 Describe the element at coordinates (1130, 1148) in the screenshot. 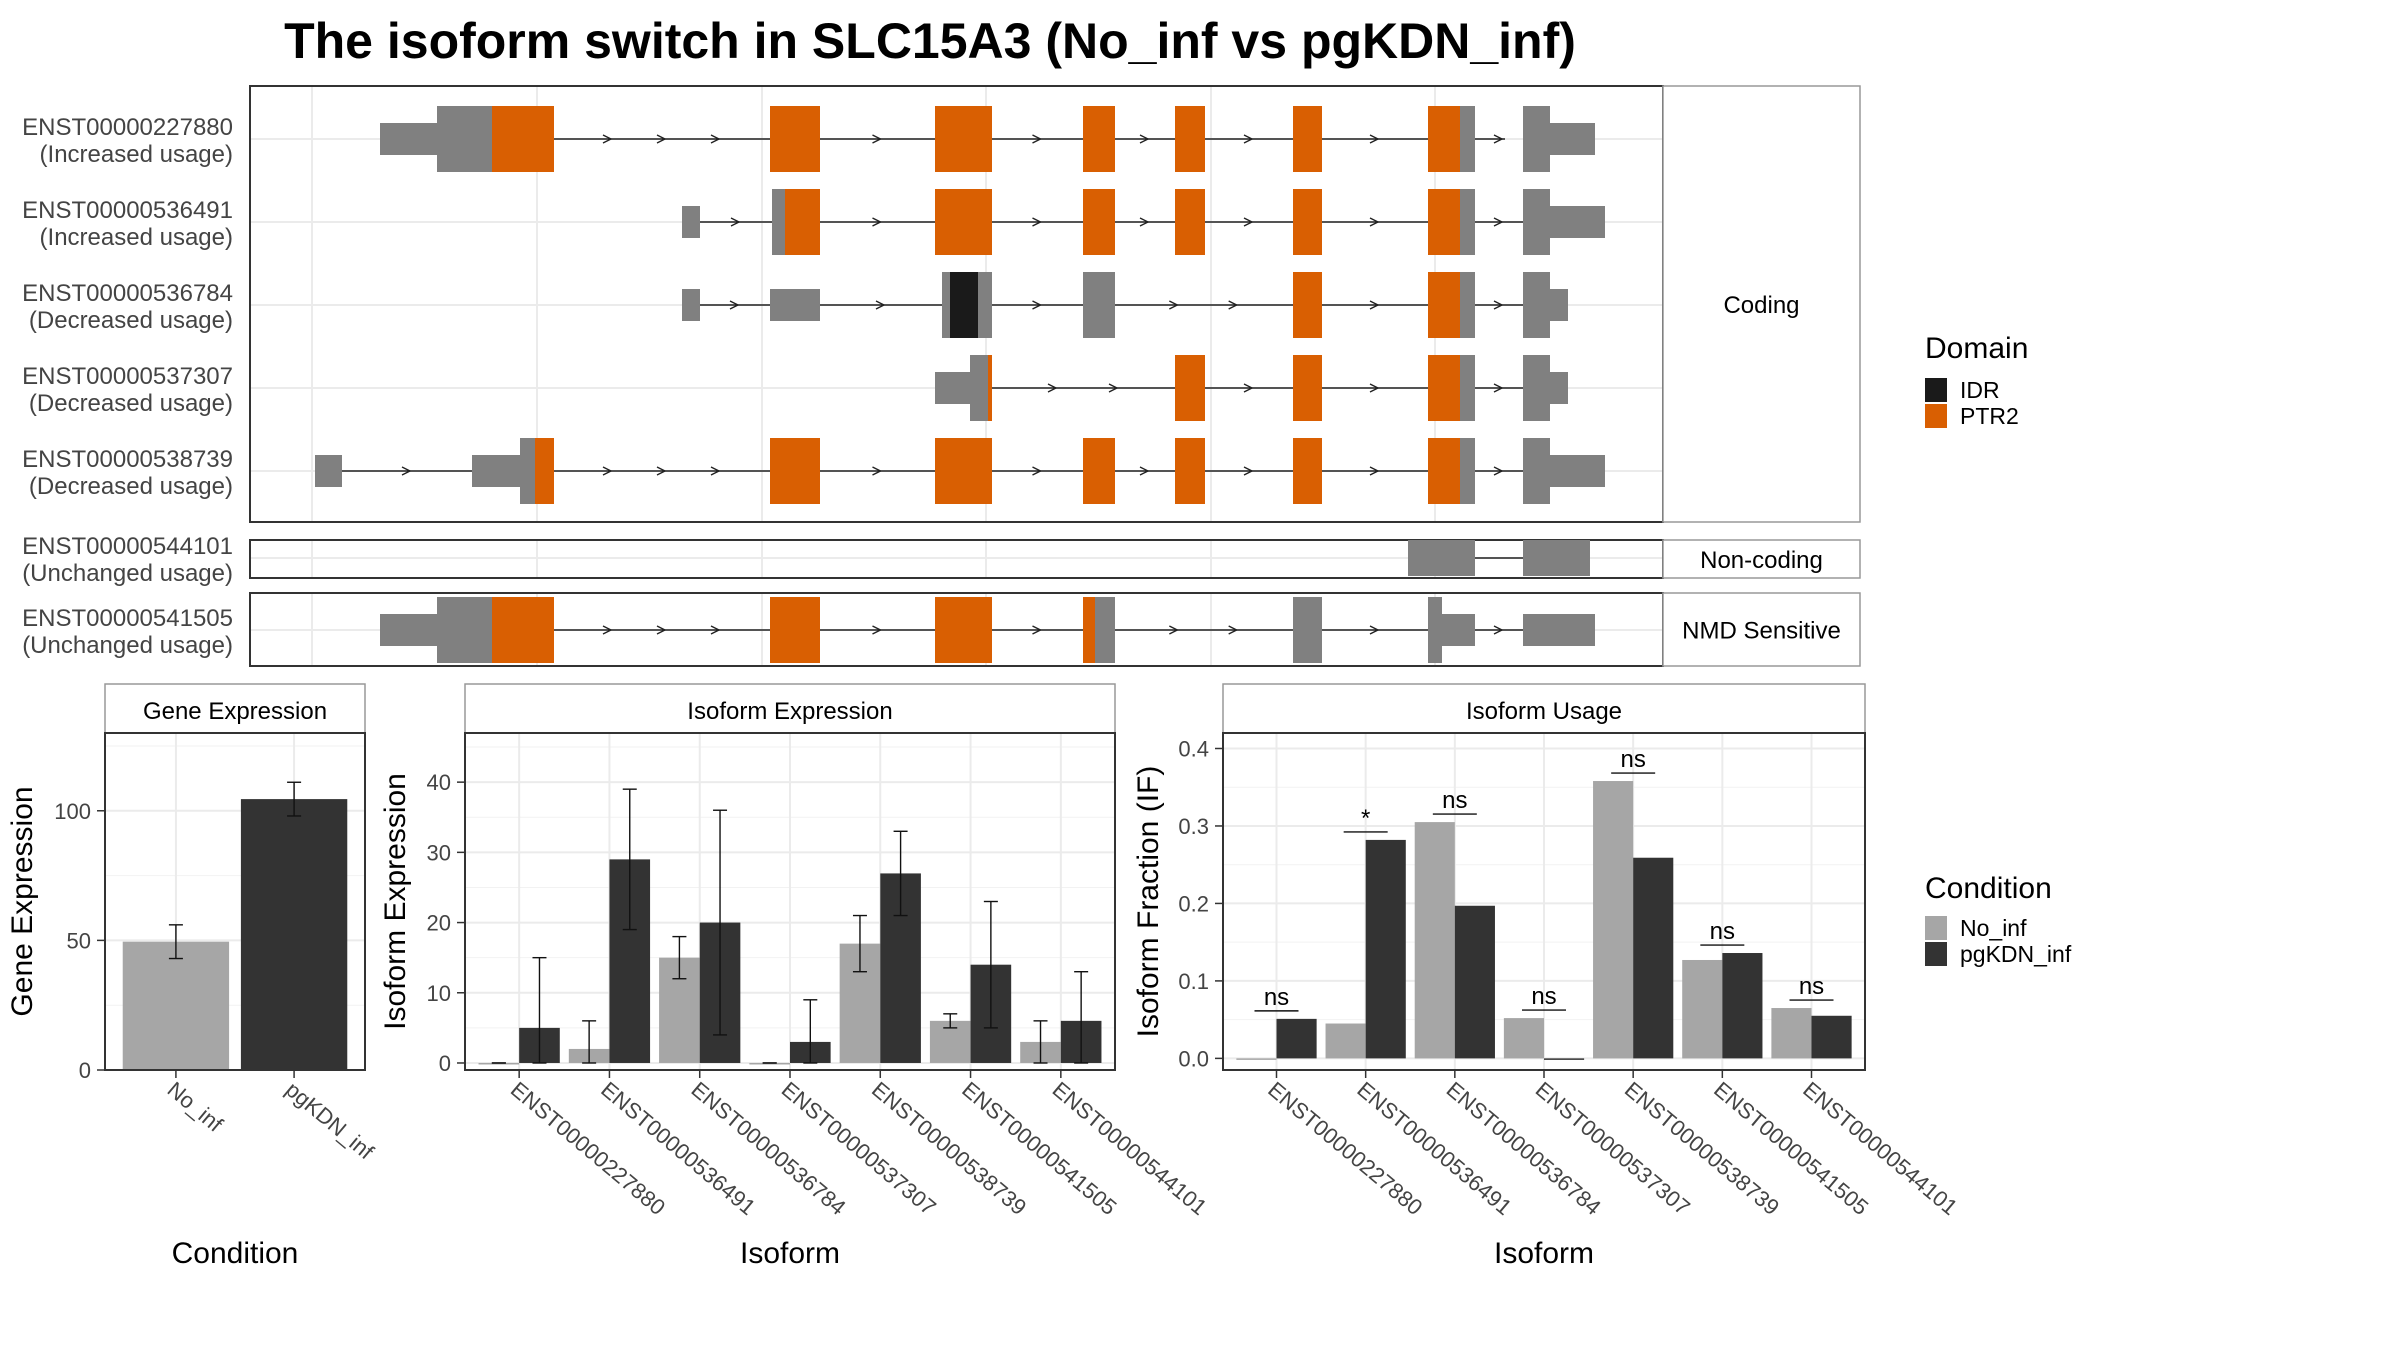

I see `x-tick-label: ENST00000544101` at that location.